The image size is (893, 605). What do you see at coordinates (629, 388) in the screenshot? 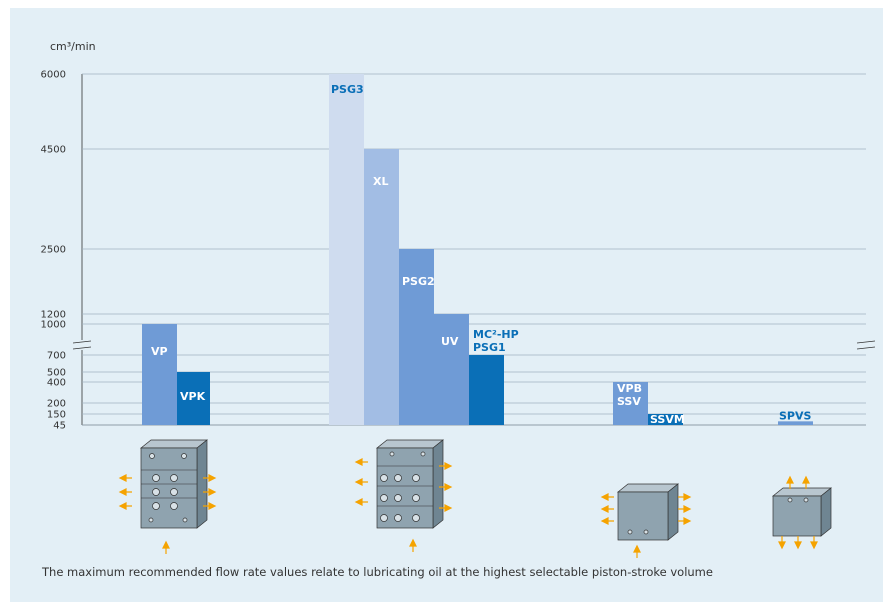
I see `bar-label: VPB` at bounding box center [629, 388].